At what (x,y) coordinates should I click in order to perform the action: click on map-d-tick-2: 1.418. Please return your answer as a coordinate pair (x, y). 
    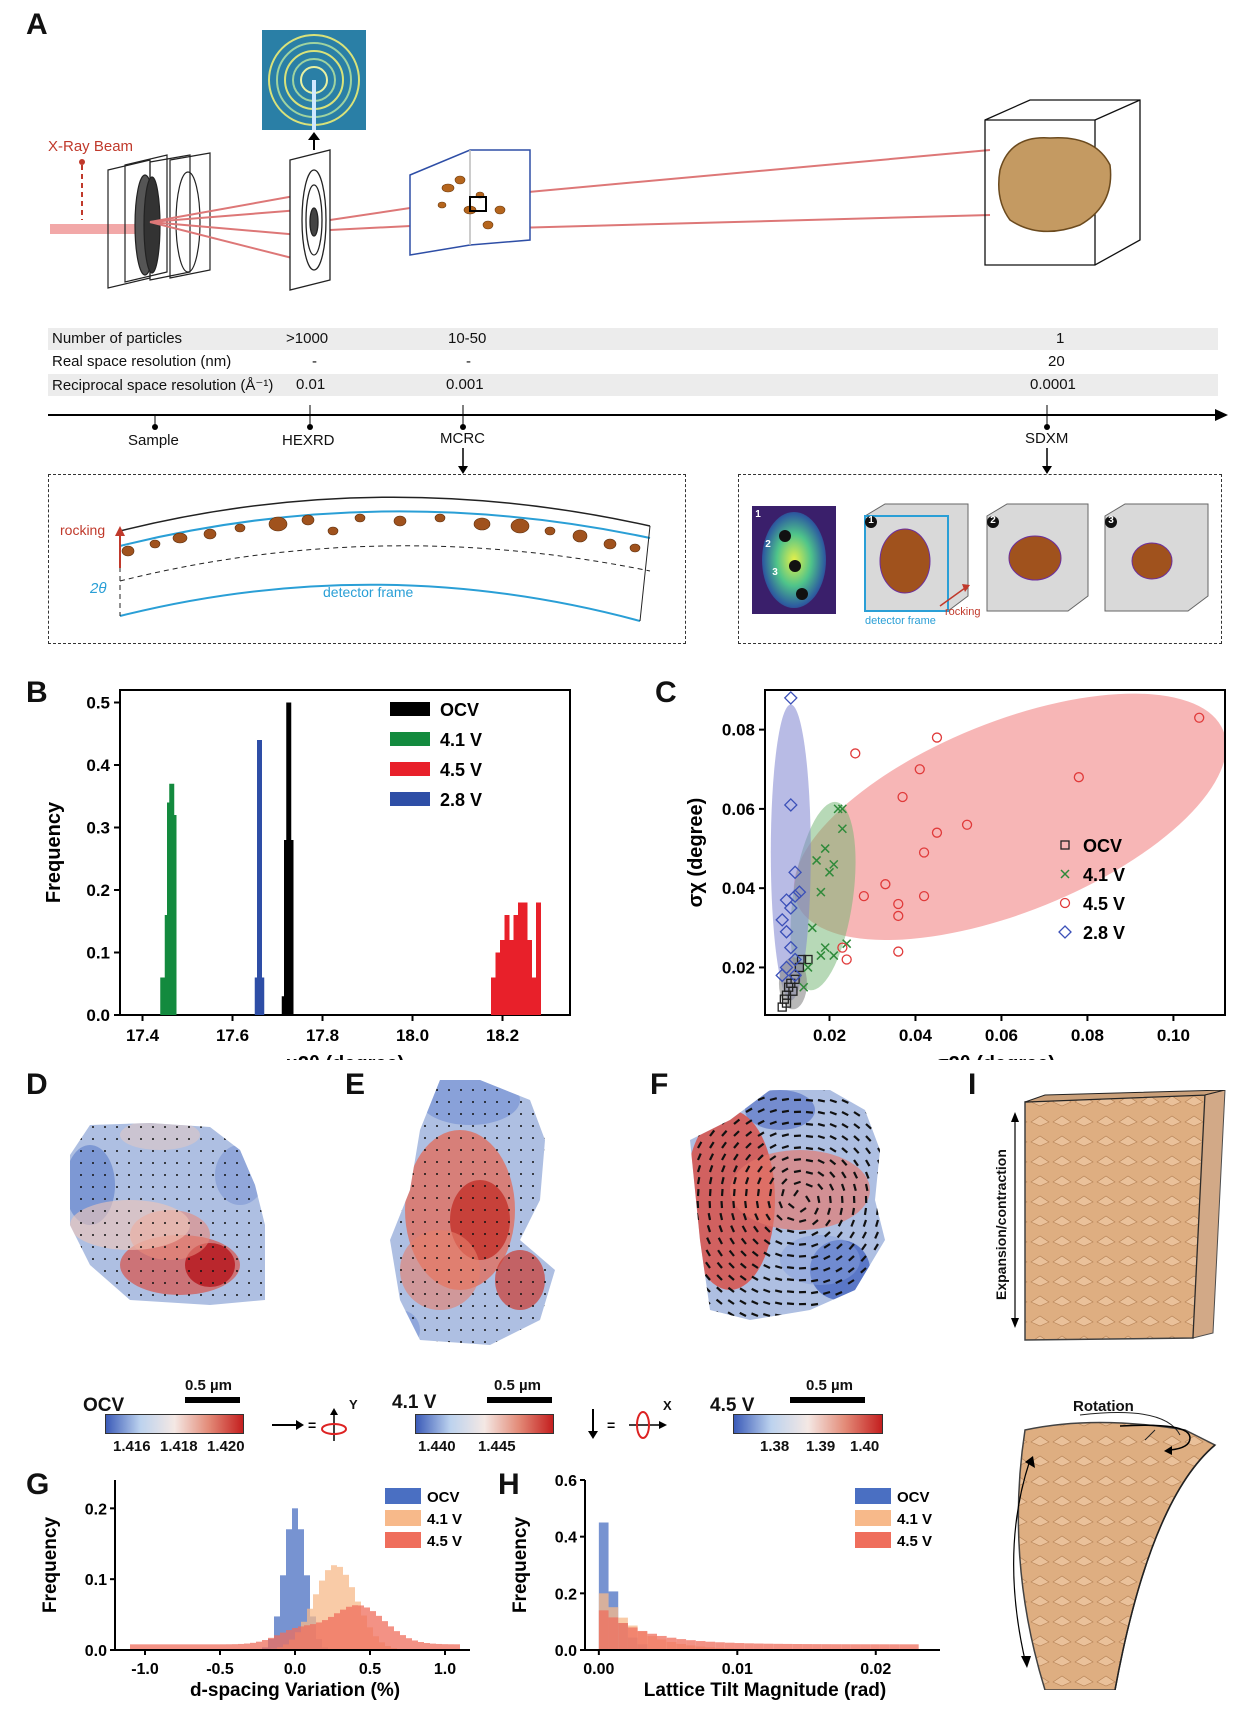
    Looking at the image, I should click on (179, 1446).